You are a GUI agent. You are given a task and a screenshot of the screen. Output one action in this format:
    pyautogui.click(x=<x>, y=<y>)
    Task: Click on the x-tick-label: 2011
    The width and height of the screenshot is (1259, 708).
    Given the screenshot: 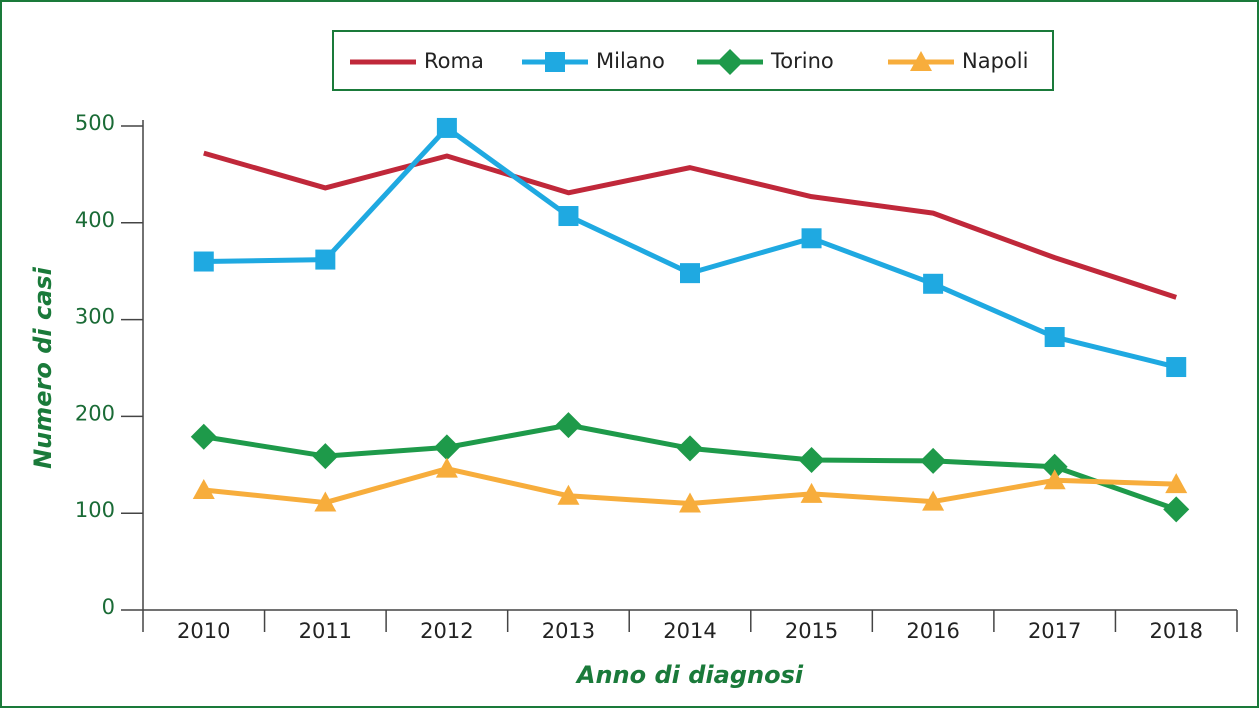 What is the action you would take?
    pyautogui.click(x=325, y=631)
    